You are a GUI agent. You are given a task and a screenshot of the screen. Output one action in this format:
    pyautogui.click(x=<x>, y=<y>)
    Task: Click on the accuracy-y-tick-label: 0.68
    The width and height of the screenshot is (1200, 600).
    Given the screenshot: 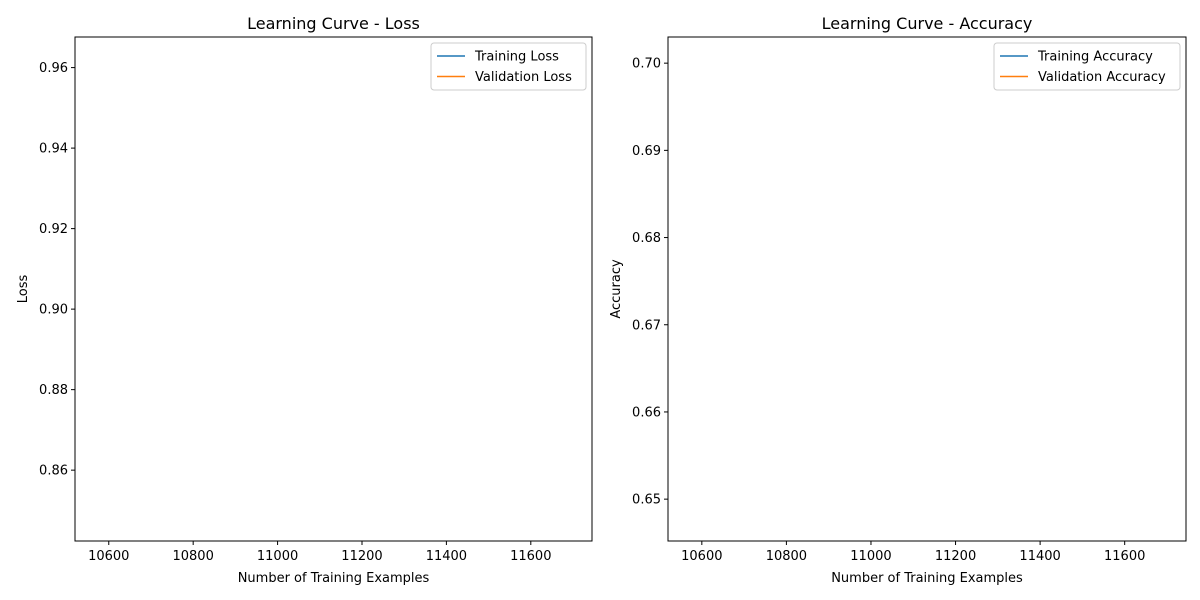 What is the action you would take?
    pyautogui.click(x=646, y=238)
    